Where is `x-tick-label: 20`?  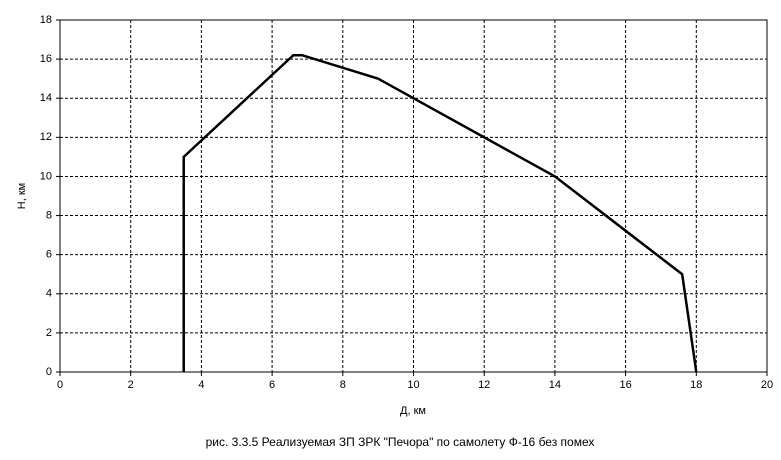
x-tick-label: 20 is located at coordinates (767, 385).